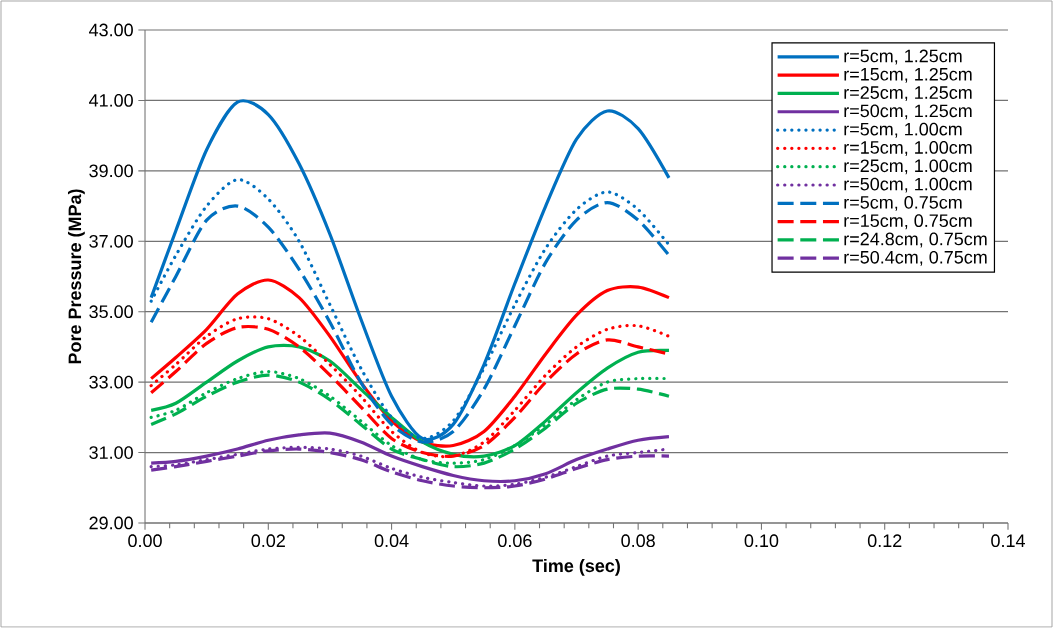 The height and width of the screenshot is (628, 1053). Describe the element at coordinates (410, 363) in the screenshot. I see `line-series` at that location.